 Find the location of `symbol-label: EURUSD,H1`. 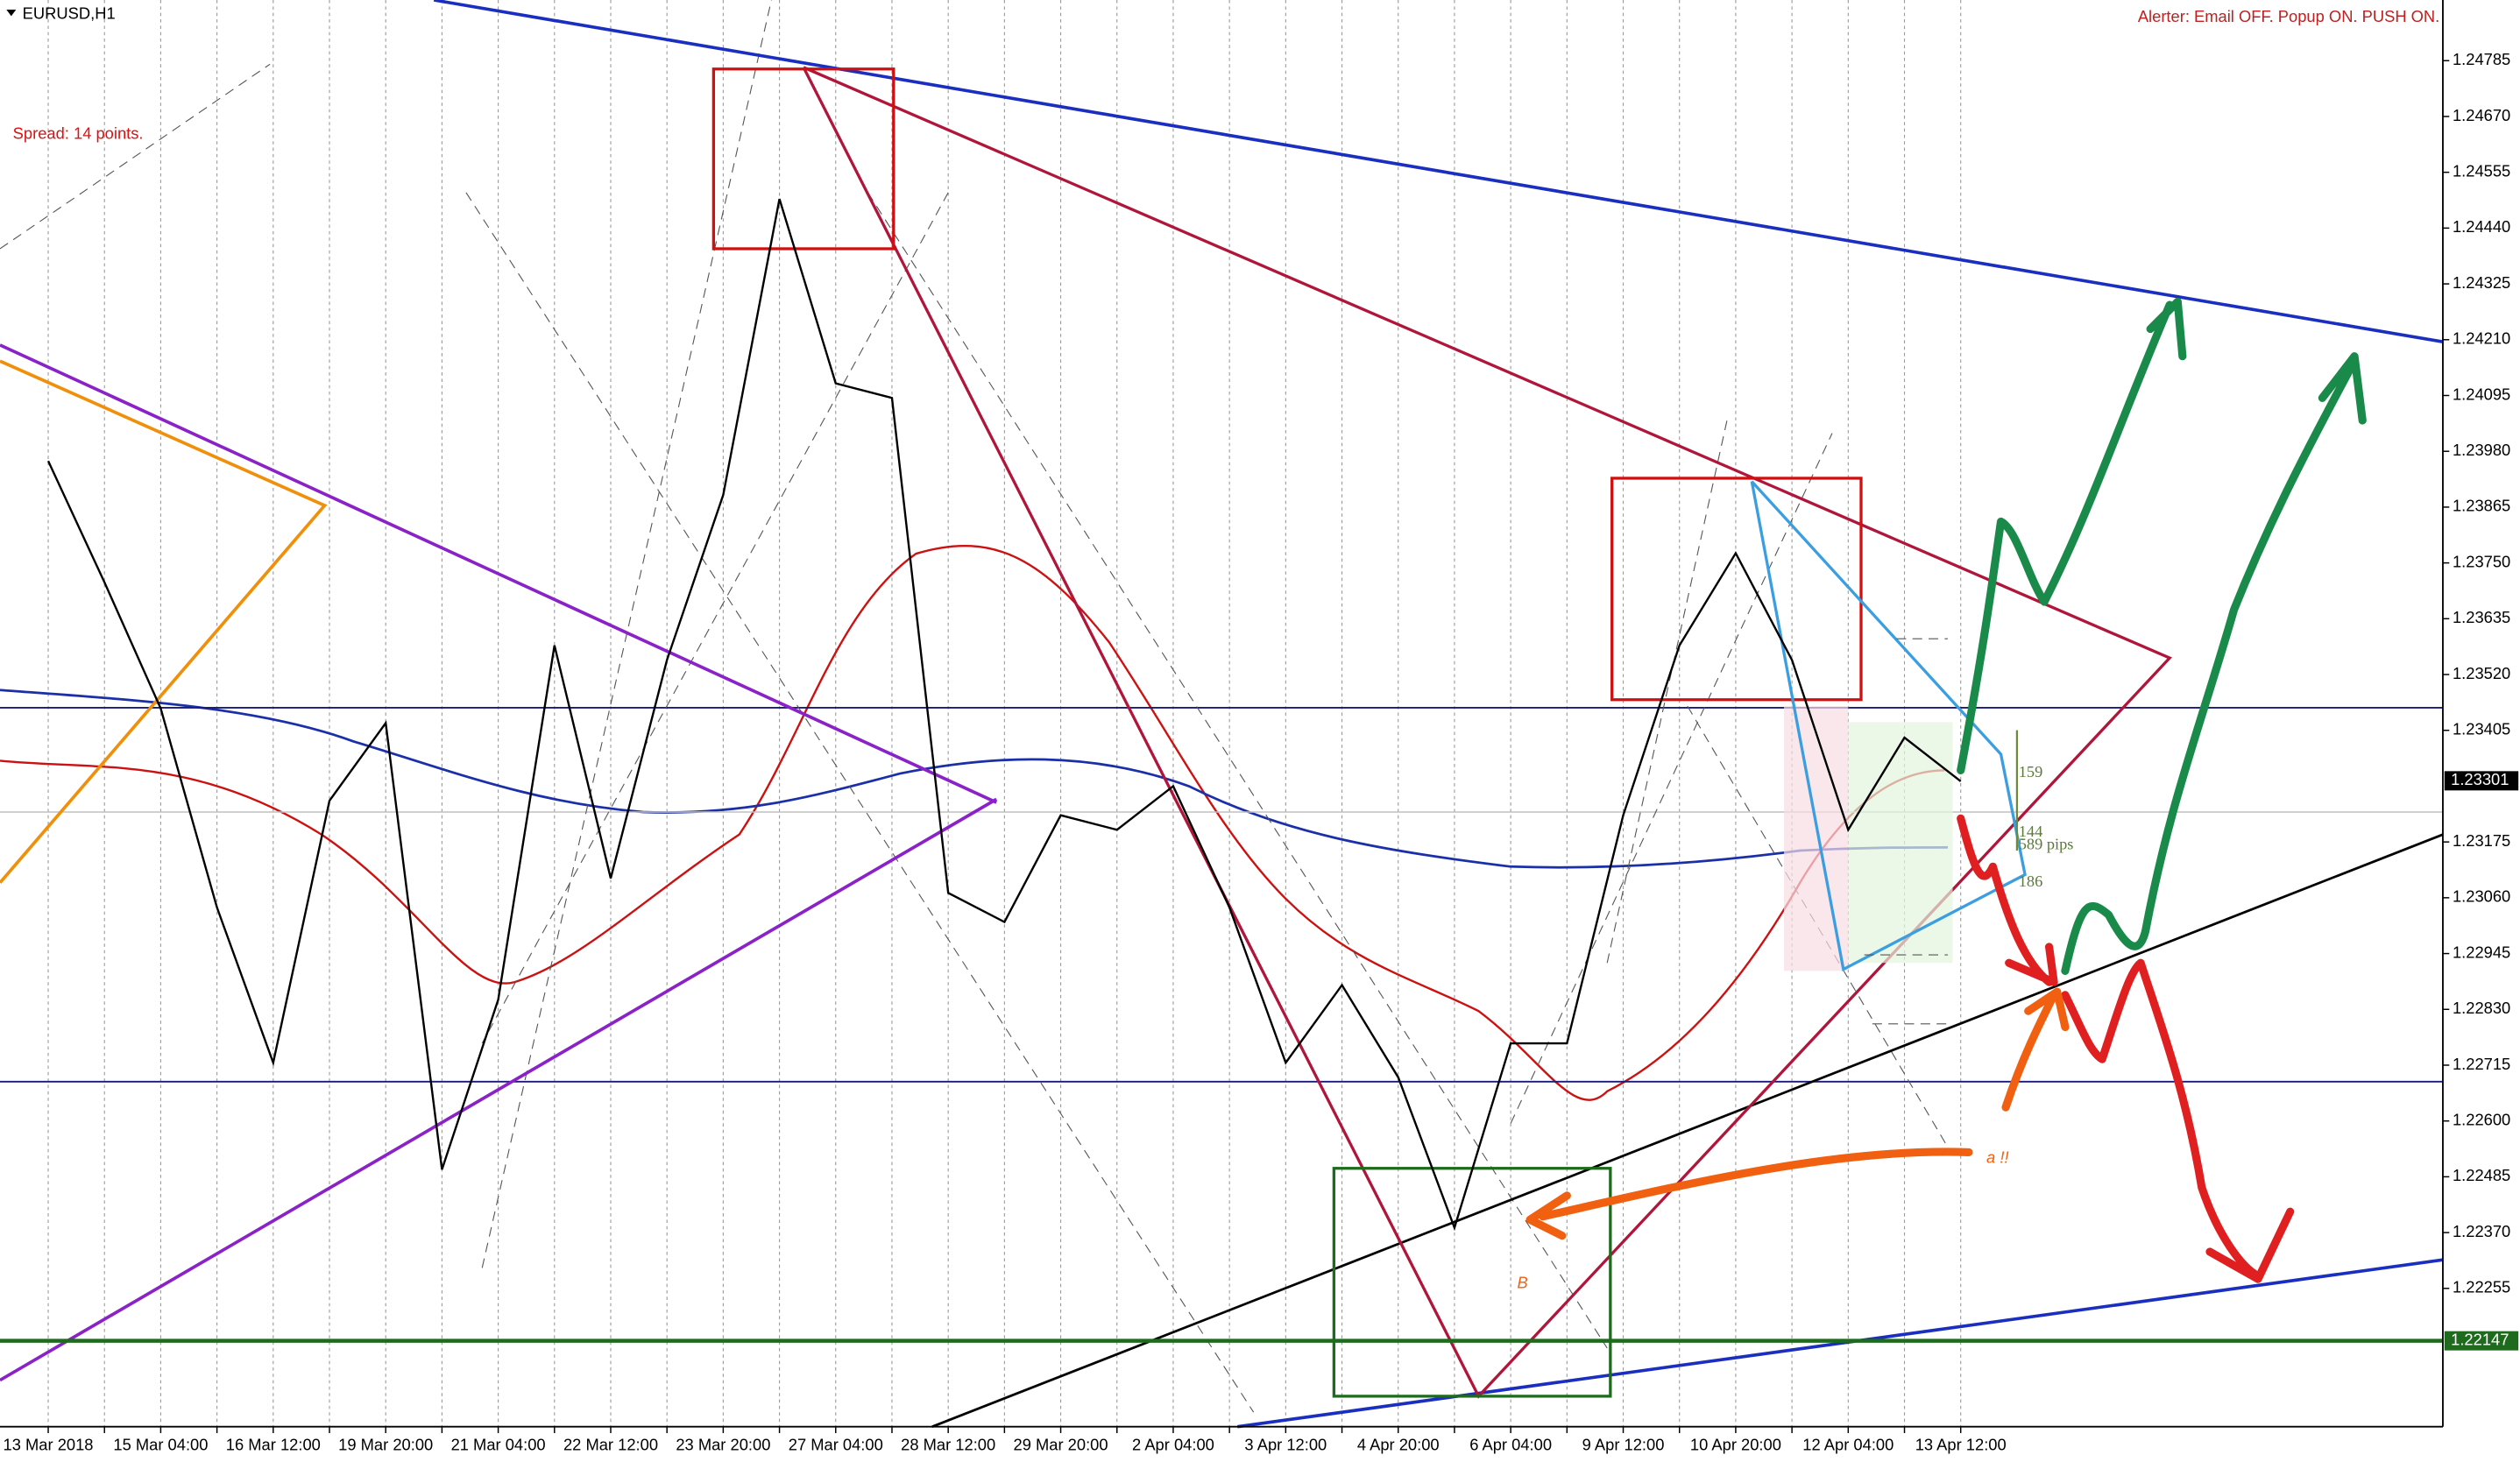

symbol-label: EURUSD,H1 is located at coordinates (69, 13).